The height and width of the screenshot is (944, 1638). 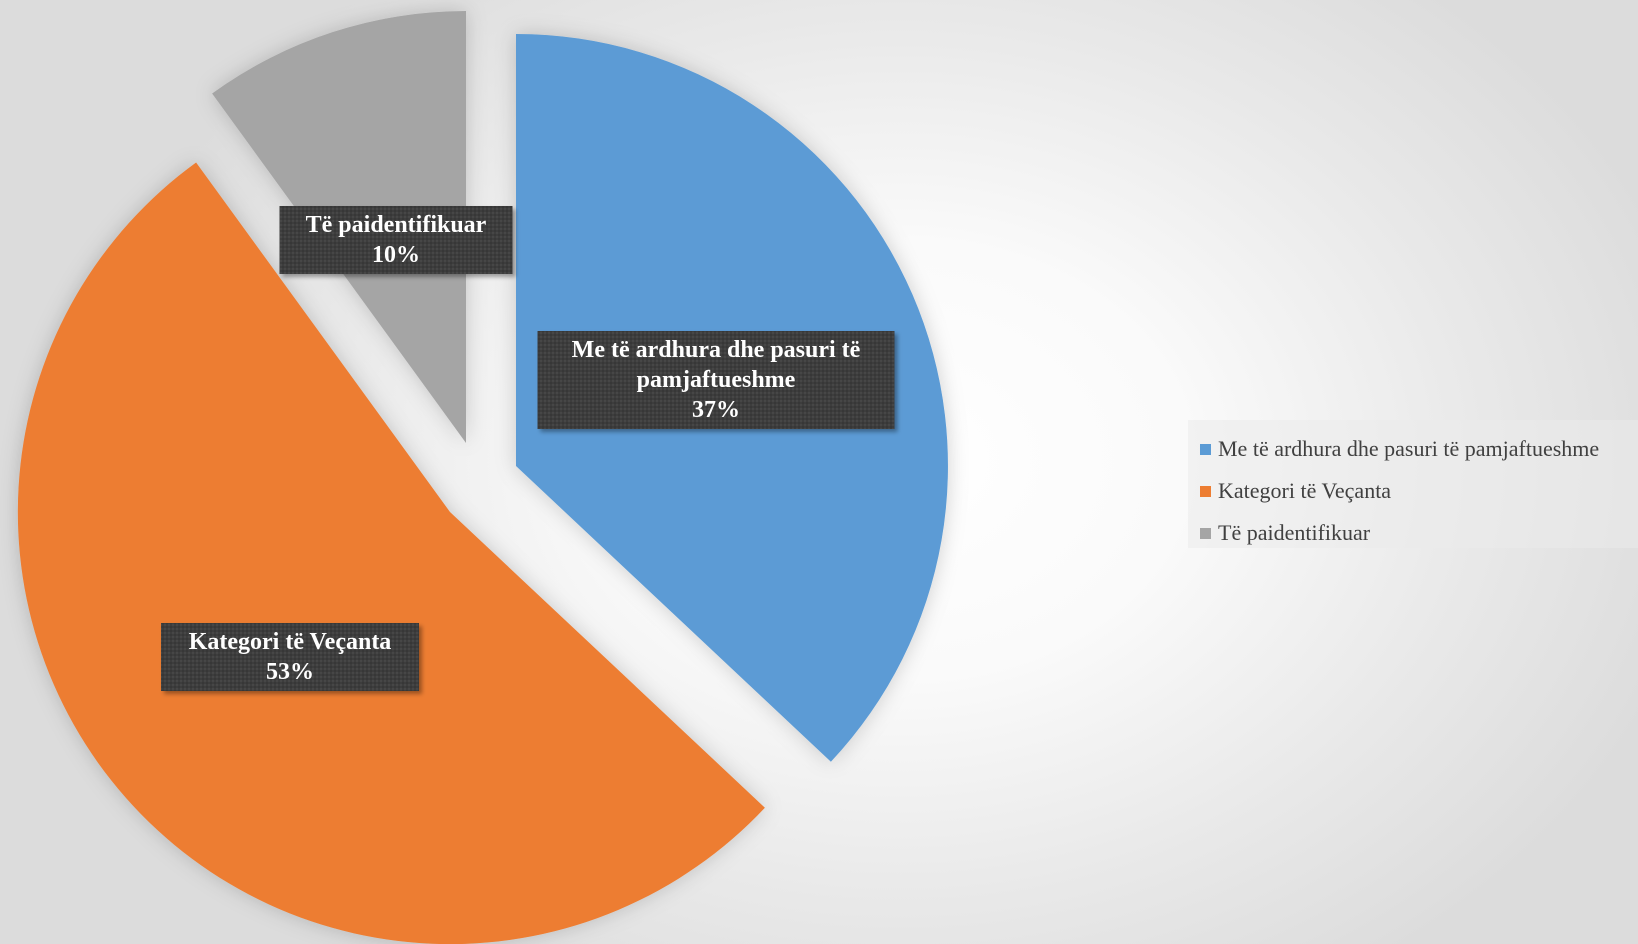 I want to click on data-label-category: Me të ardhura dhe pasuri të, so click(x=716, y=350).